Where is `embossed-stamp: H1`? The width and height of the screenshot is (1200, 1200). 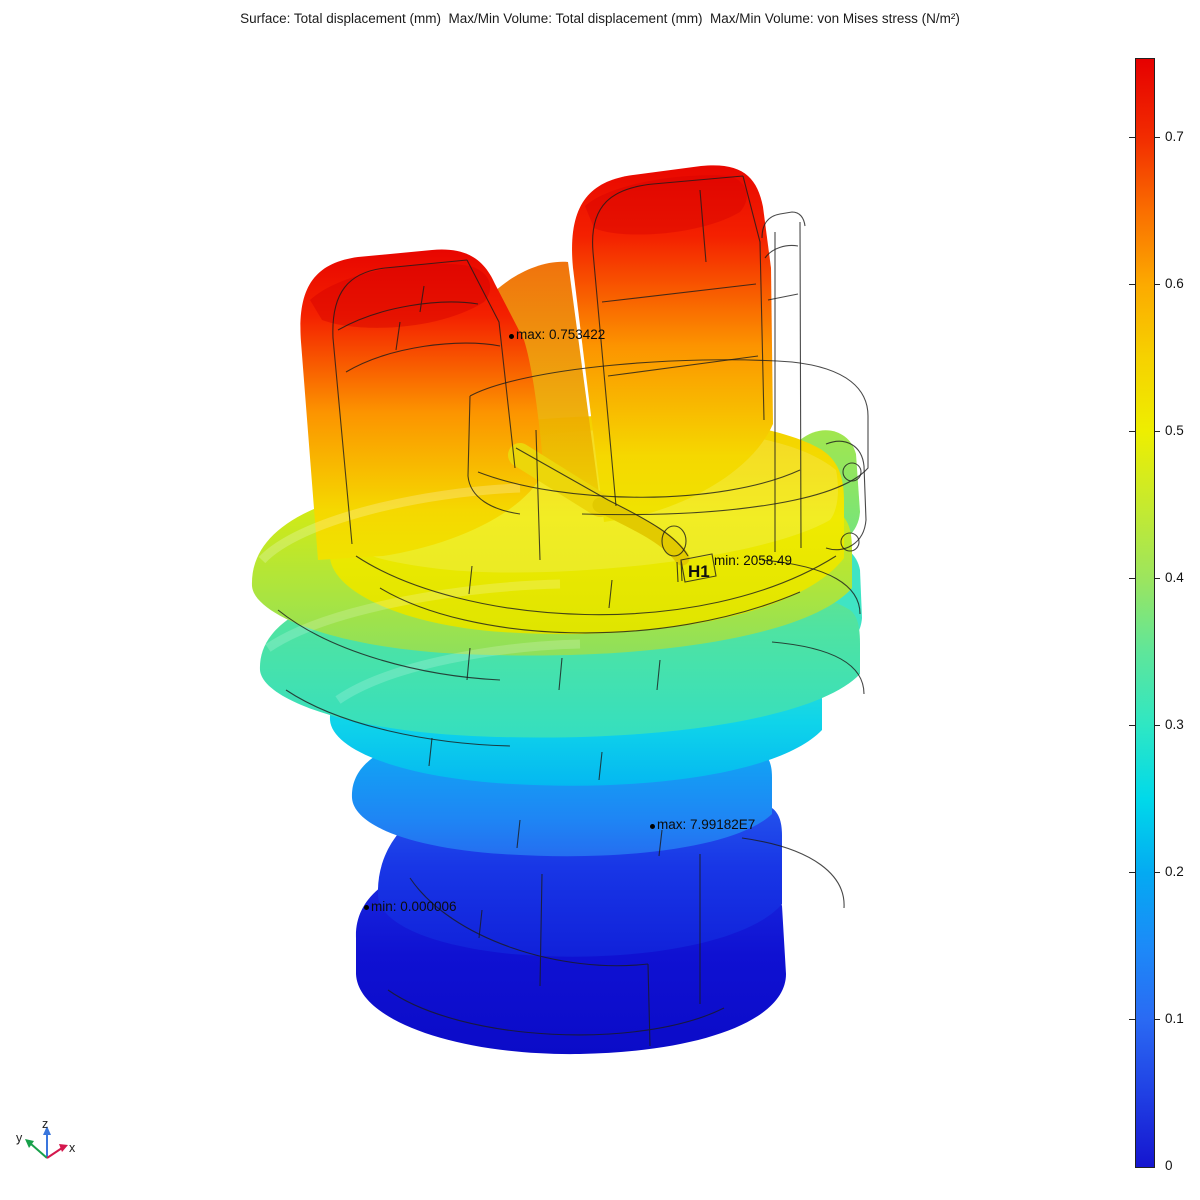
embossed-stamp: H1 is located at coordinates (696, 568).